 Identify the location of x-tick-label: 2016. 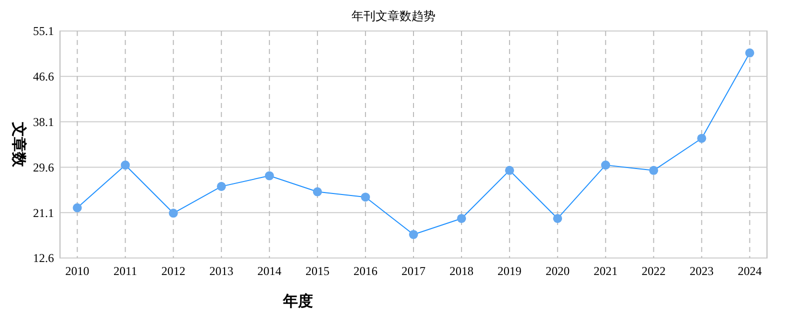
(365, 271).